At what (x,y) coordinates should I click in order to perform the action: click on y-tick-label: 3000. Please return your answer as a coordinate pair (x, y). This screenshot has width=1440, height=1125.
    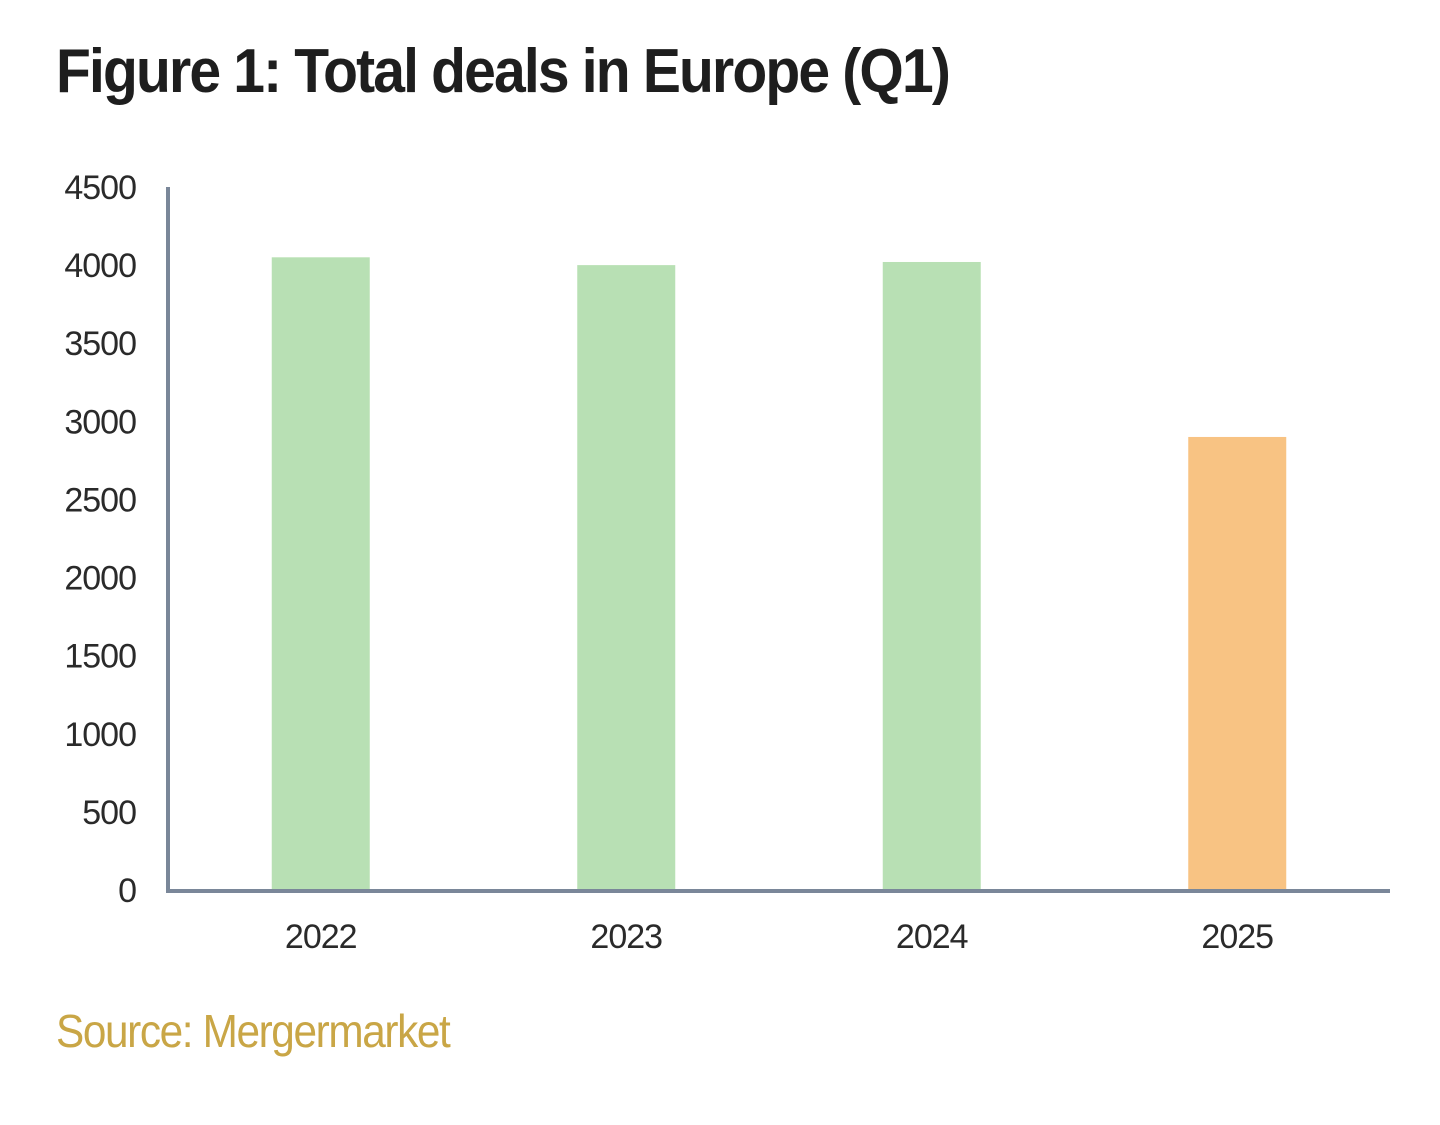
    Looking at the image, I should click on (100, 422).